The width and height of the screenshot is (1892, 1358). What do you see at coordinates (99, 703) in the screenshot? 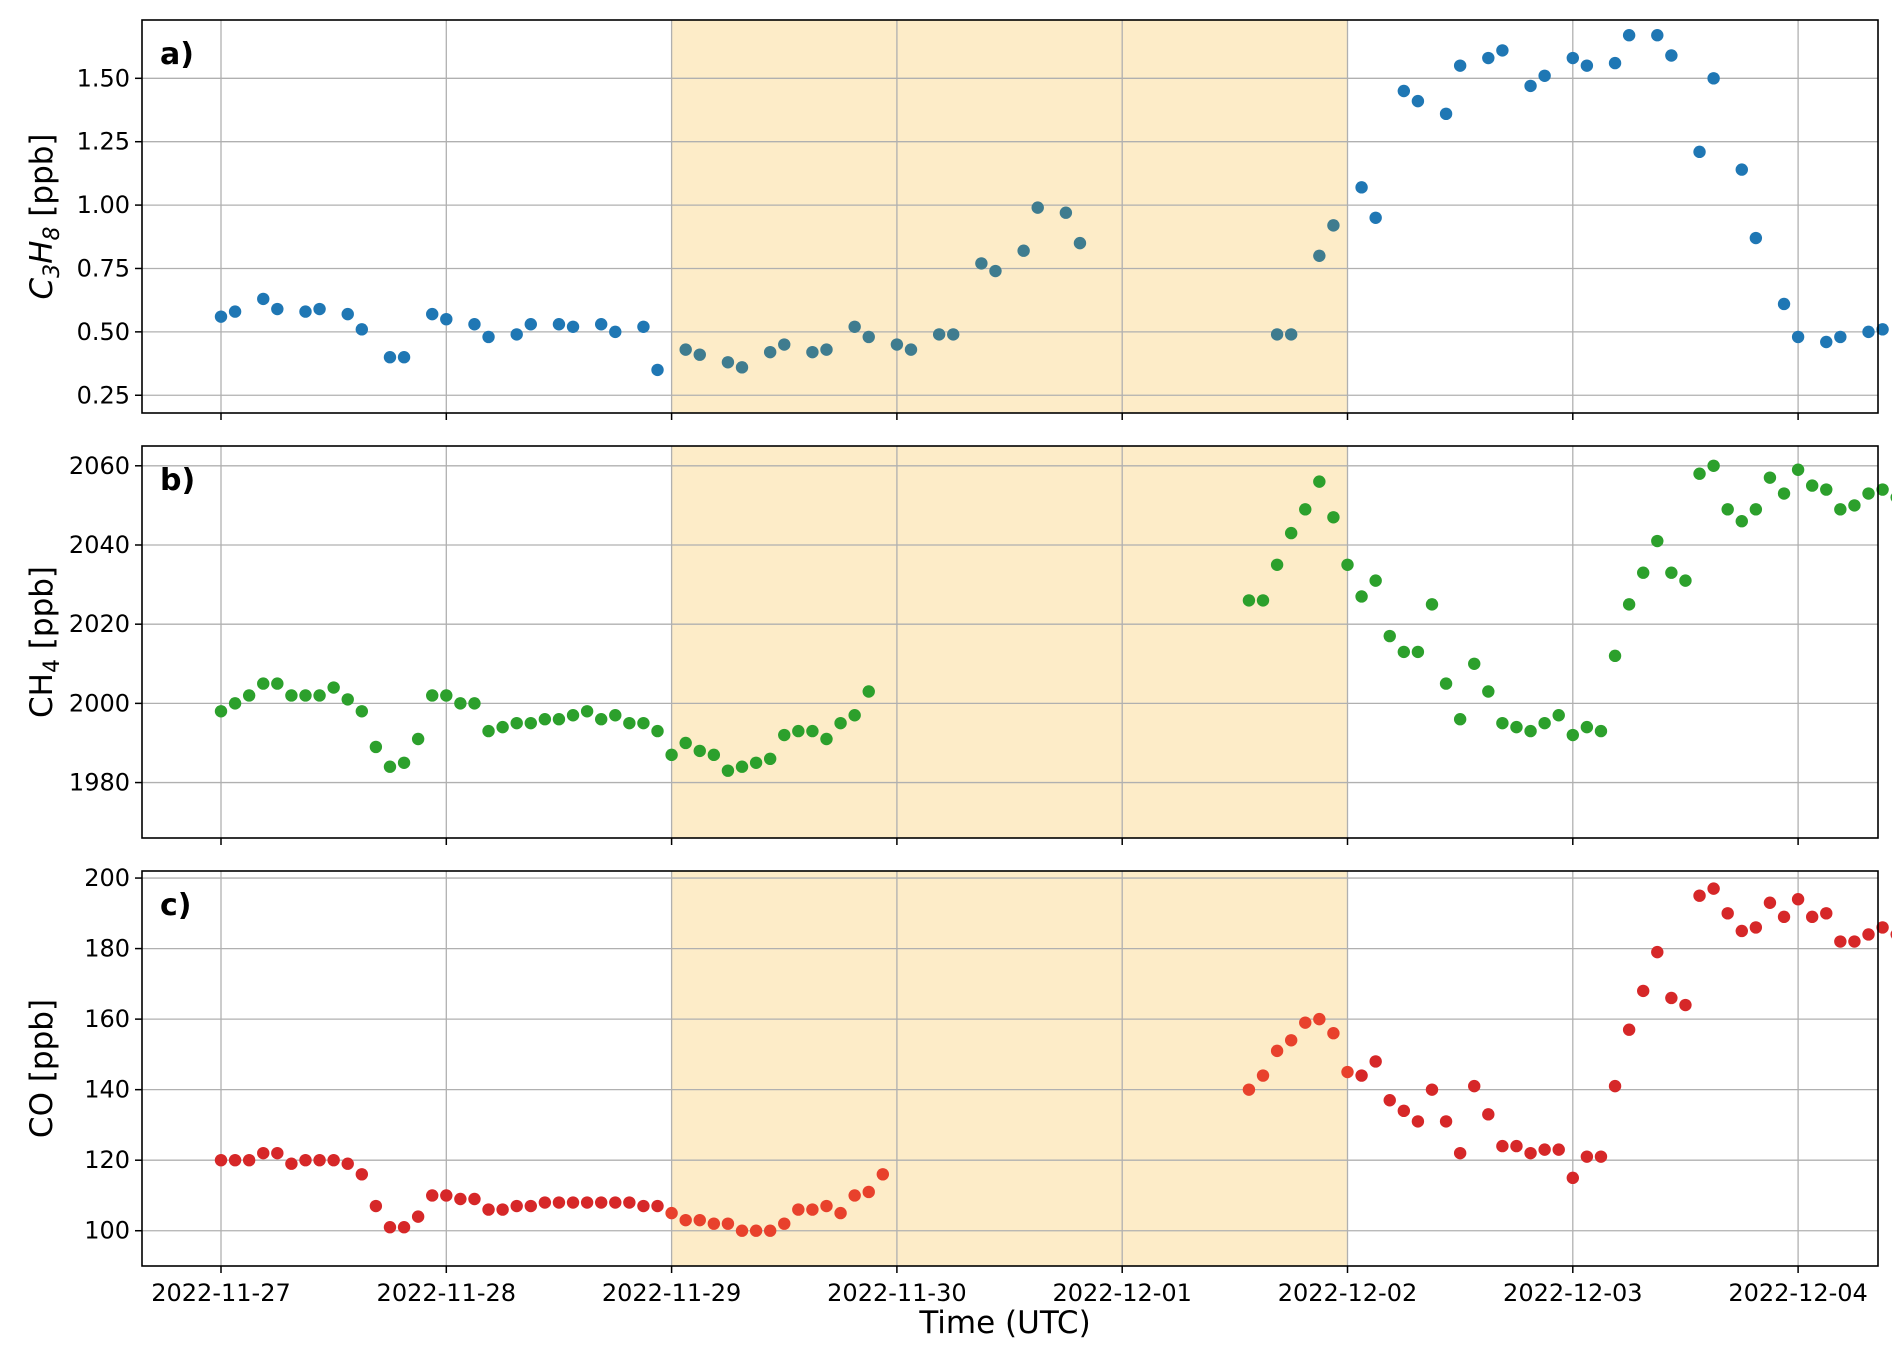
I see `y-tick-label: 2000` at bounding box center [99, 703].